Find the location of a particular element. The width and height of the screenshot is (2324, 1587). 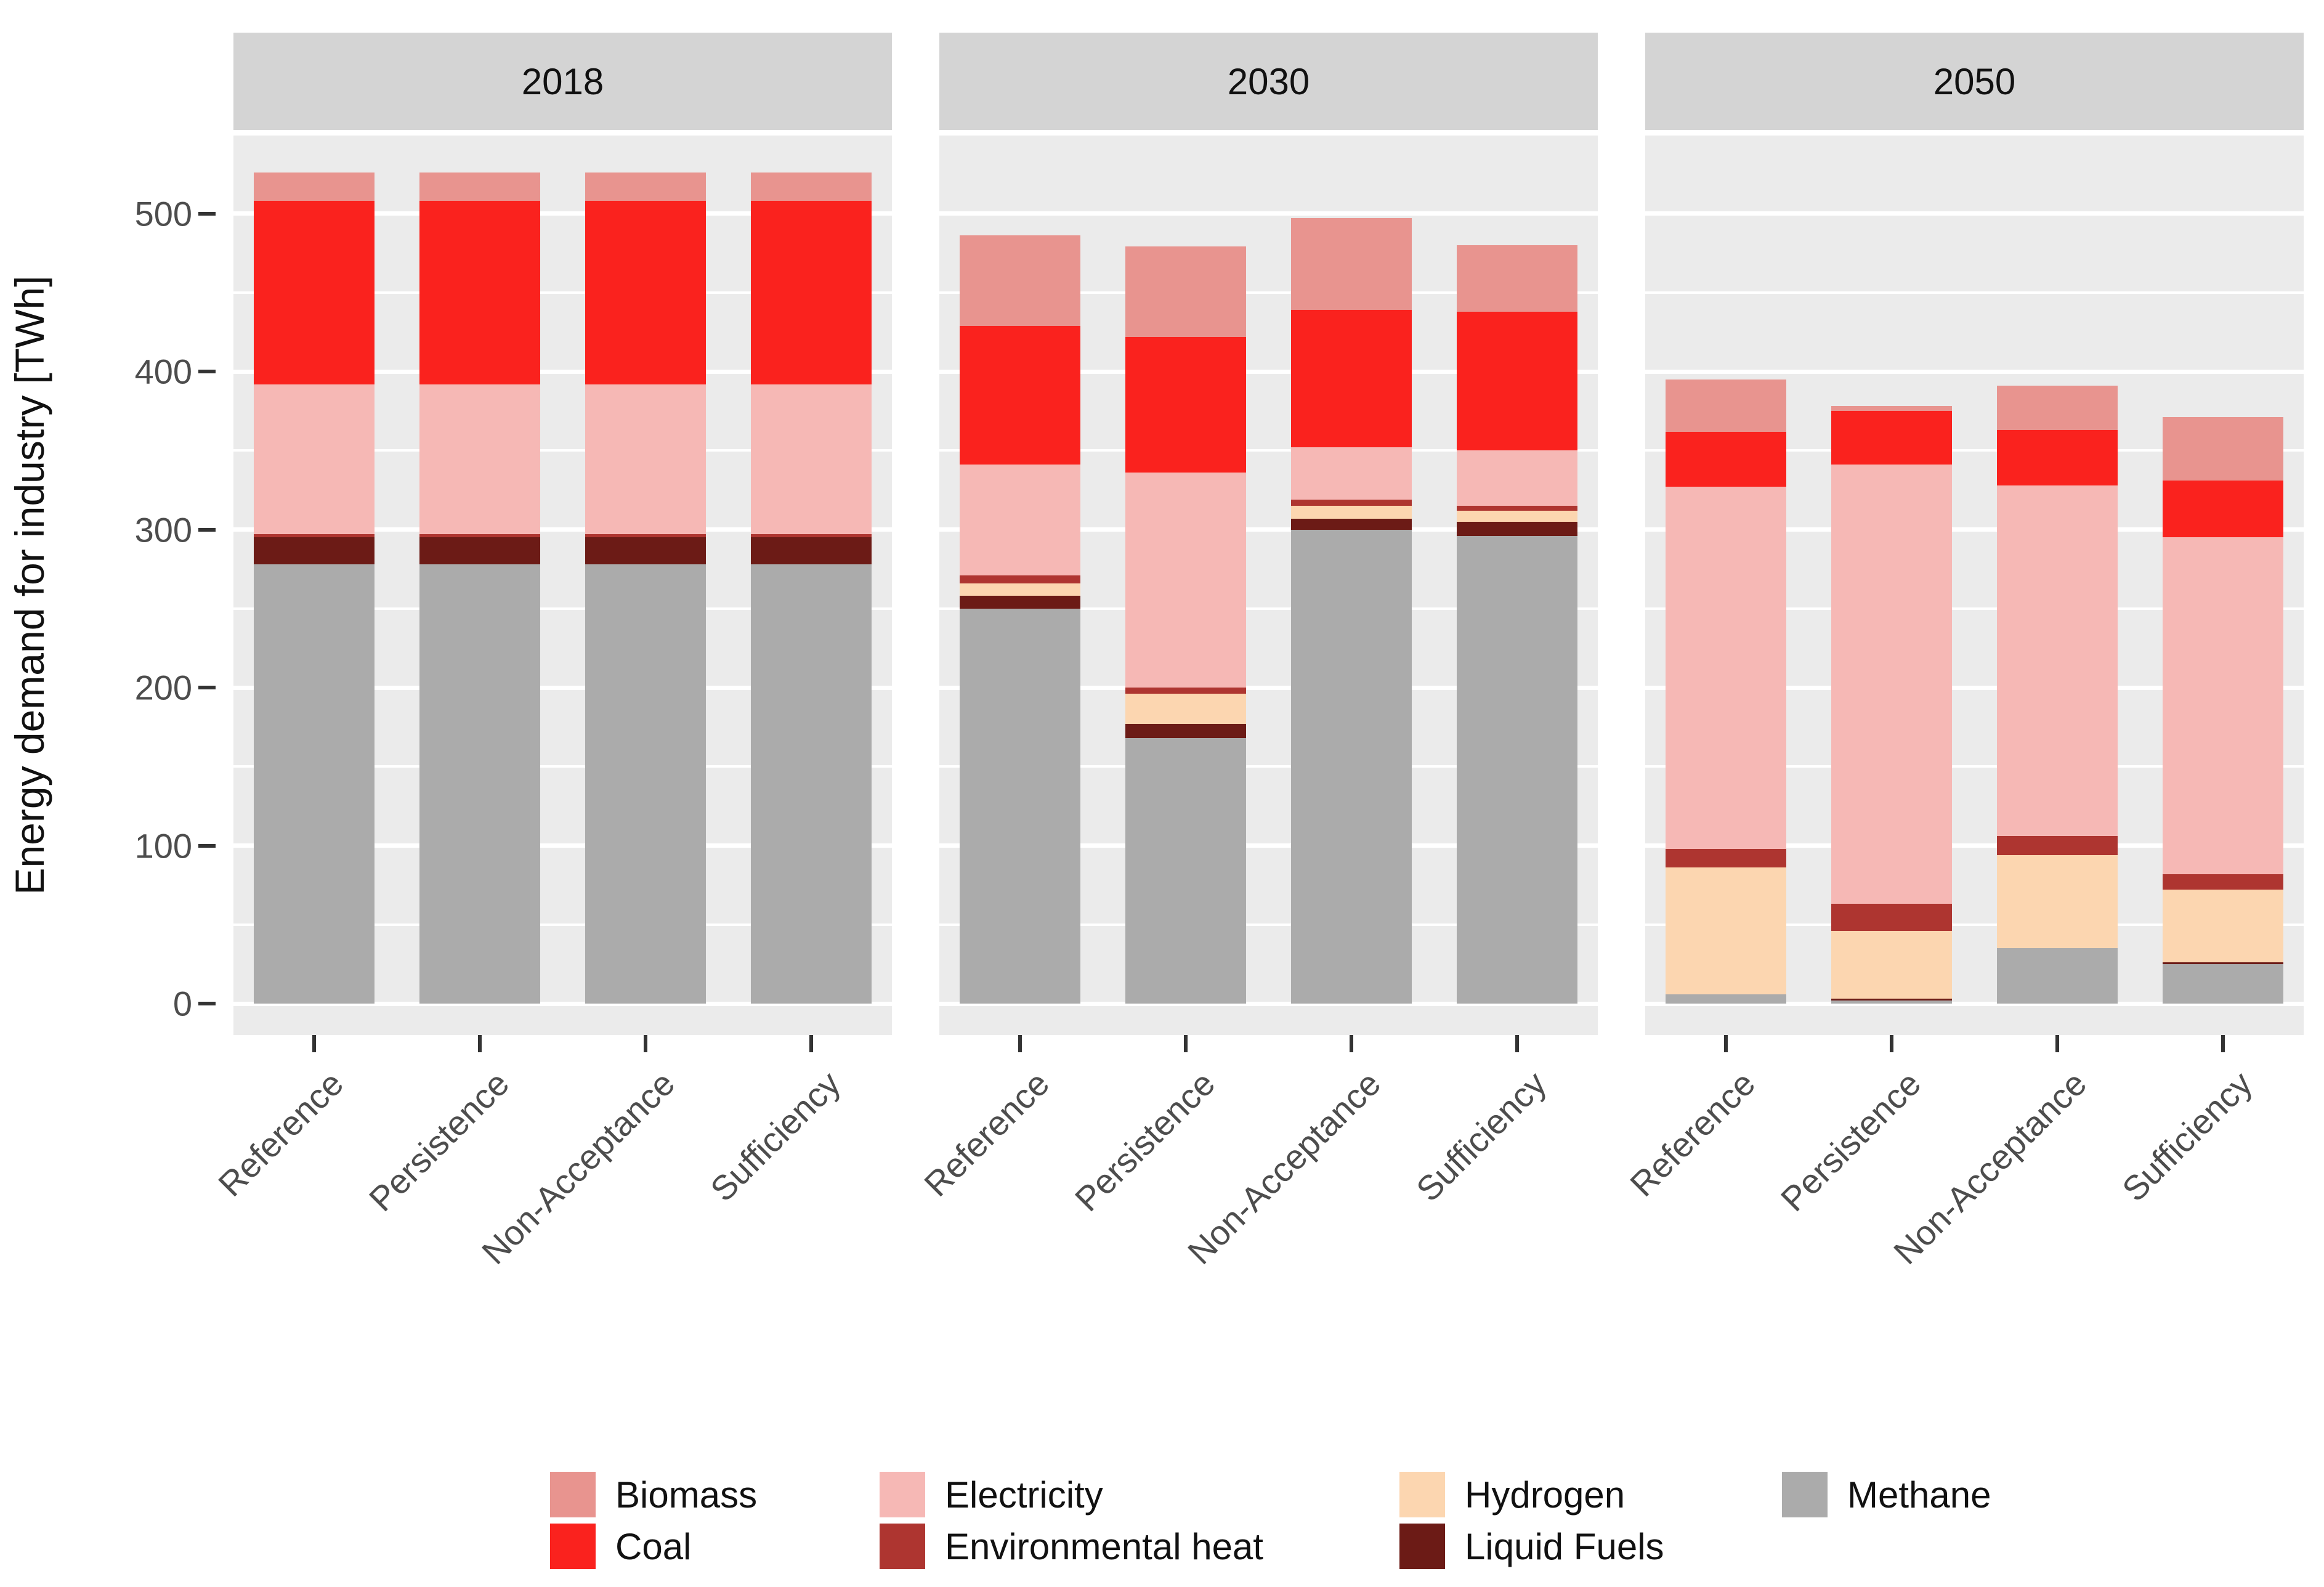

legend-swatch-Hydrogen is located at coordinates (1422, 1495).